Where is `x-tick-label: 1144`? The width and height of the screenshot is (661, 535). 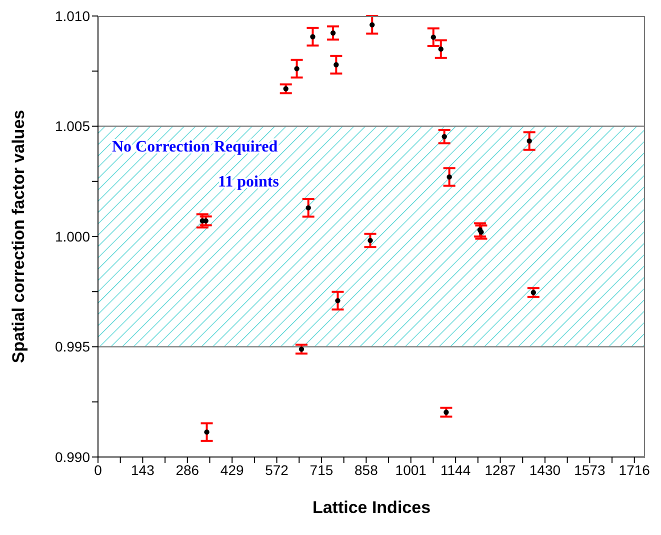
x-tick-label: 1144 is located at coordinates (455, 470).